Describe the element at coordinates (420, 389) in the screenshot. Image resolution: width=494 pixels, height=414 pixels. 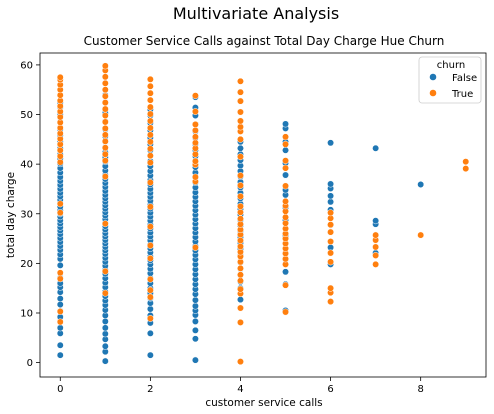
I see `x-tick-label: 8` at that location.